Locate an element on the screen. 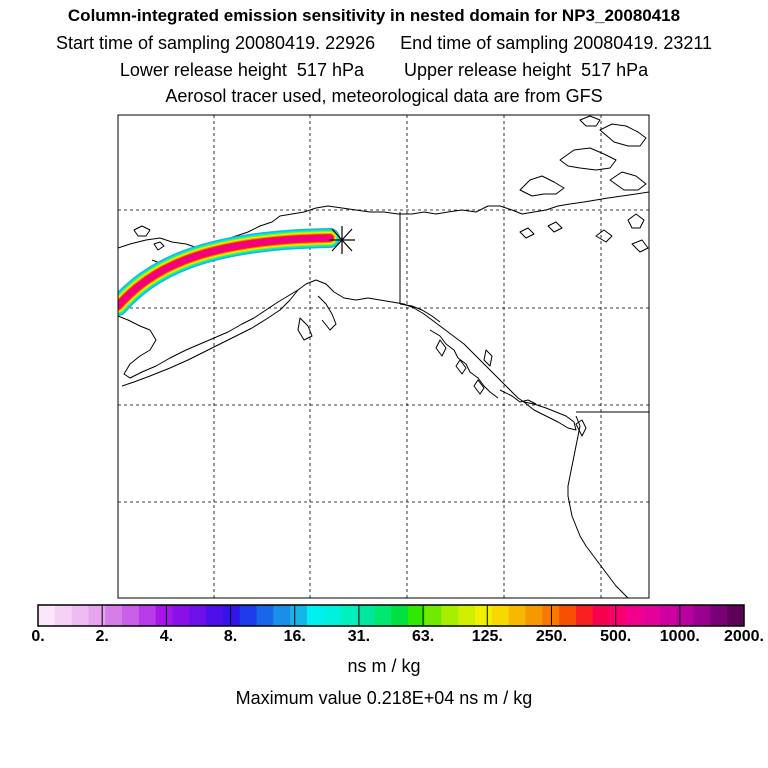 The image size is (768, 768). colorbar-tick-label: 63. is located at coordinates (423, 636).